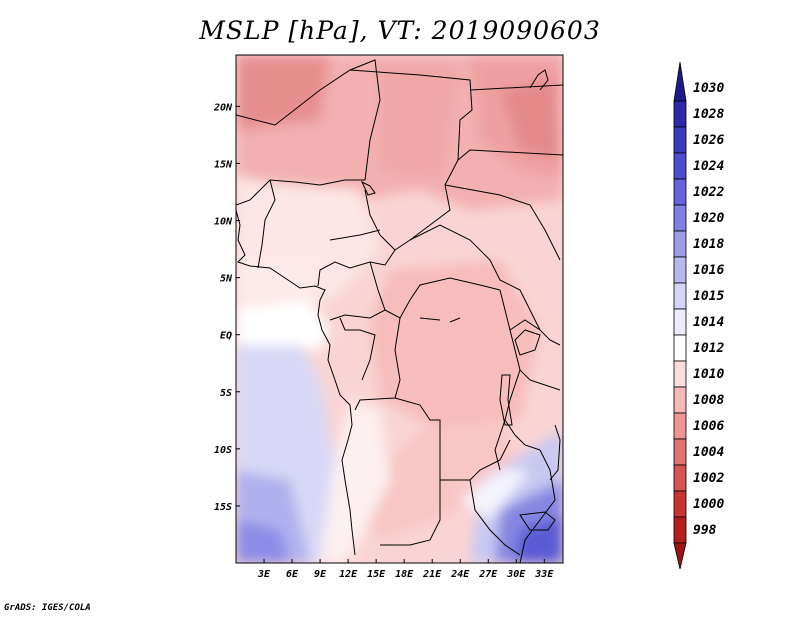  What do you see at coordinates (516, 574) in the screenshot?
I see `lon-label: 30E` at bounding box center [516, 574].